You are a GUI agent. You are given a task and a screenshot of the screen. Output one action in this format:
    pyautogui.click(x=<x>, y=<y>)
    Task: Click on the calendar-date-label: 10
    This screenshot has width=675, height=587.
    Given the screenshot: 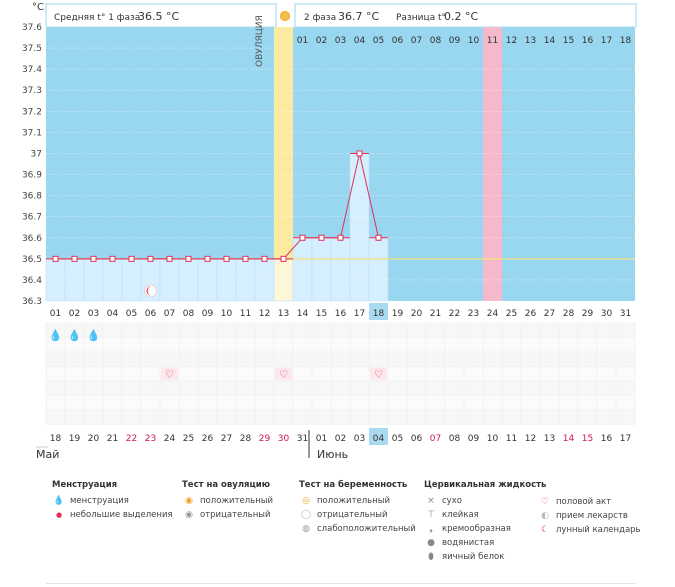 What is the action you would take?
    pyautogui.click(x=493, y=439)
    